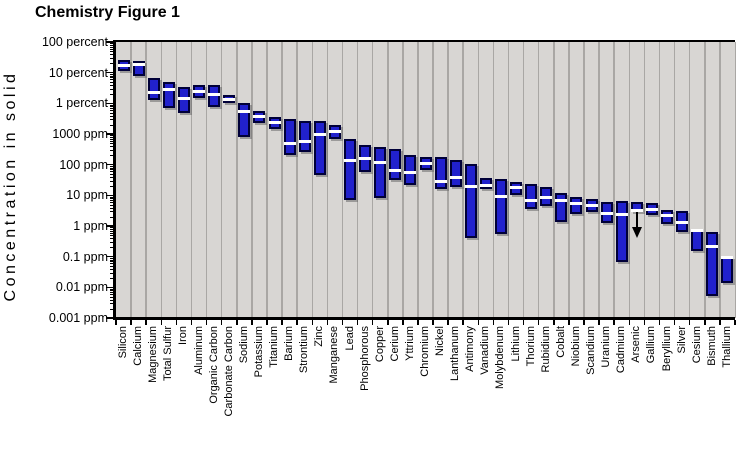 The image size is (739, 453). What do you see at coordinates (350, 160) in the screenshot?
I see `median-line-lead` at bounding box center [350, 160].